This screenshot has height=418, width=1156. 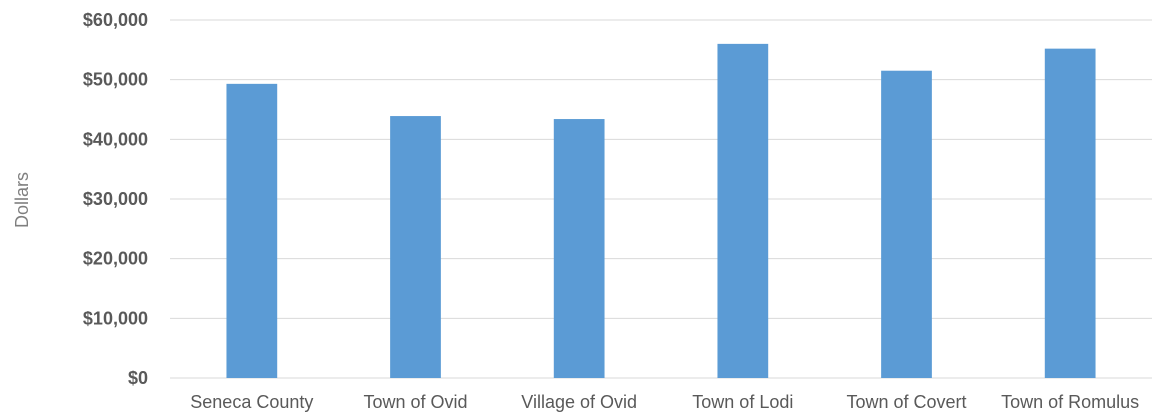 What do you see at coordinates (906, 402) in the screenshot?
I see `x-tick-label: Town of Covert` at bounding box center [906, 402].